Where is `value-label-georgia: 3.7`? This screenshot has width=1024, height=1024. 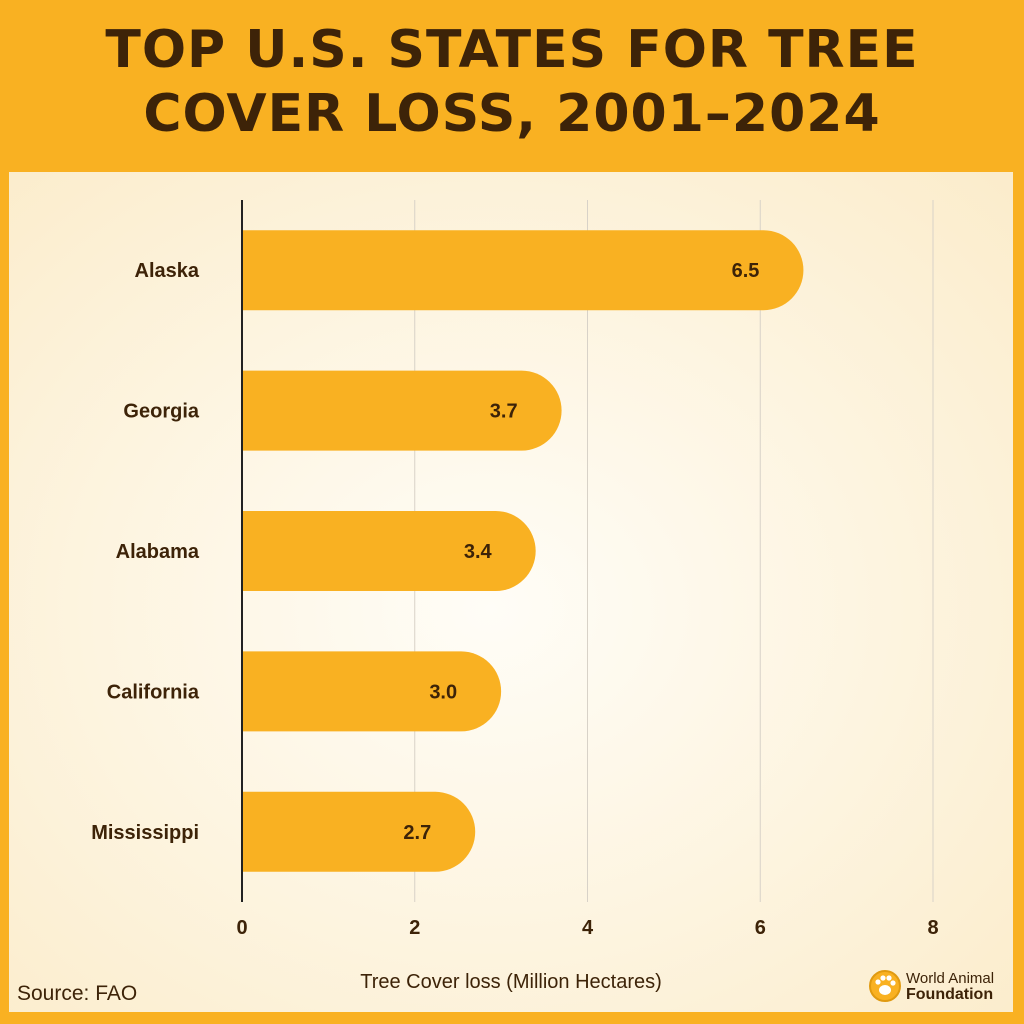
value-label-georgia: 3.7 is located at coordinates (504, 412).